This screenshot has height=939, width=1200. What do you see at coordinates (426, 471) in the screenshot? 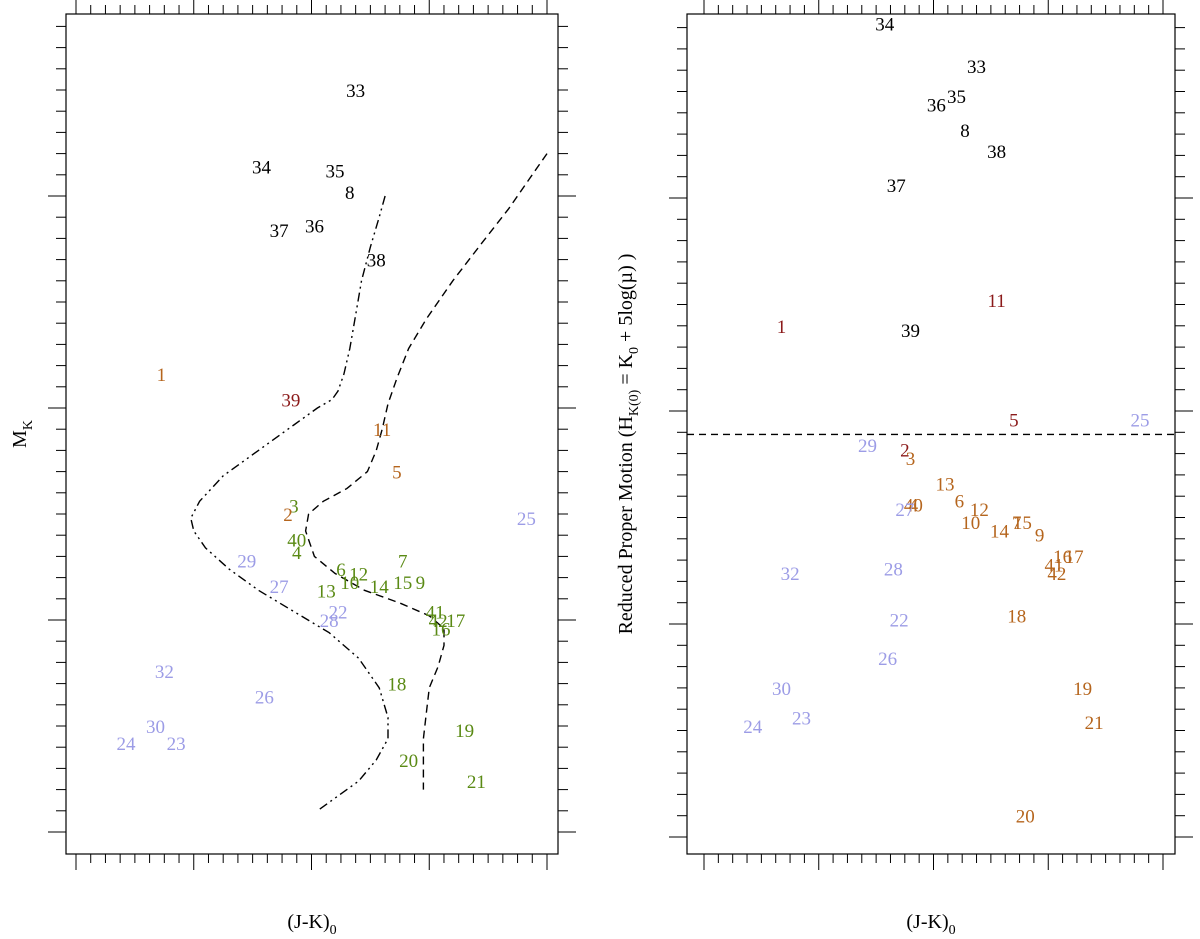
I see `dashed-isochrone-curve` at bounding box center [426, 471].